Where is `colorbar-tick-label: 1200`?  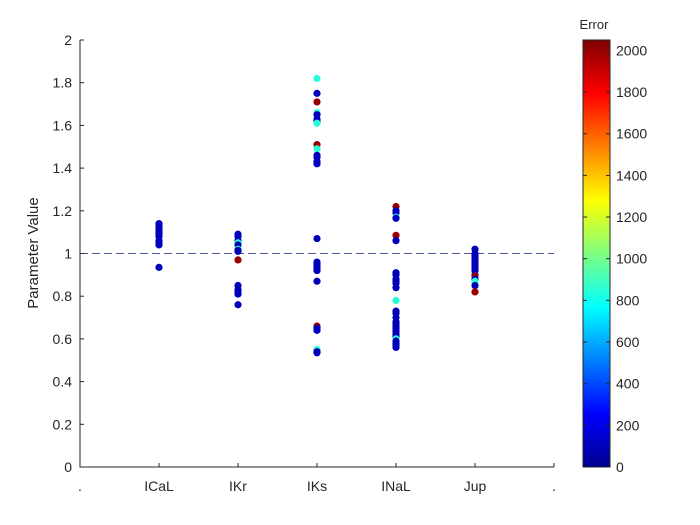 colorbar-tick-label: 1200 is located at coordinates (631, 217).